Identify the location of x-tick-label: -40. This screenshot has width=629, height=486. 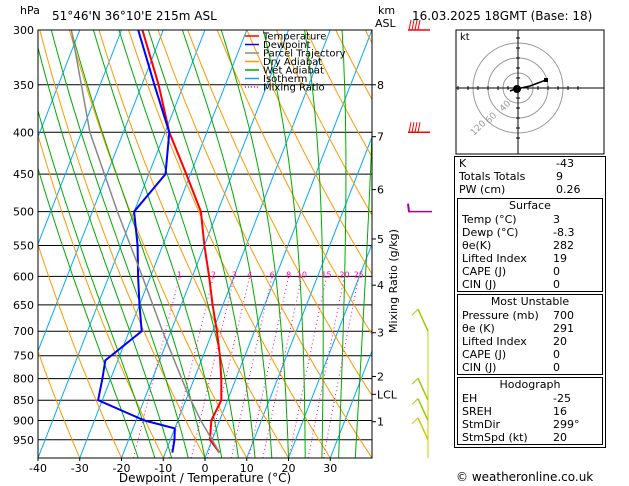
(38, 468).